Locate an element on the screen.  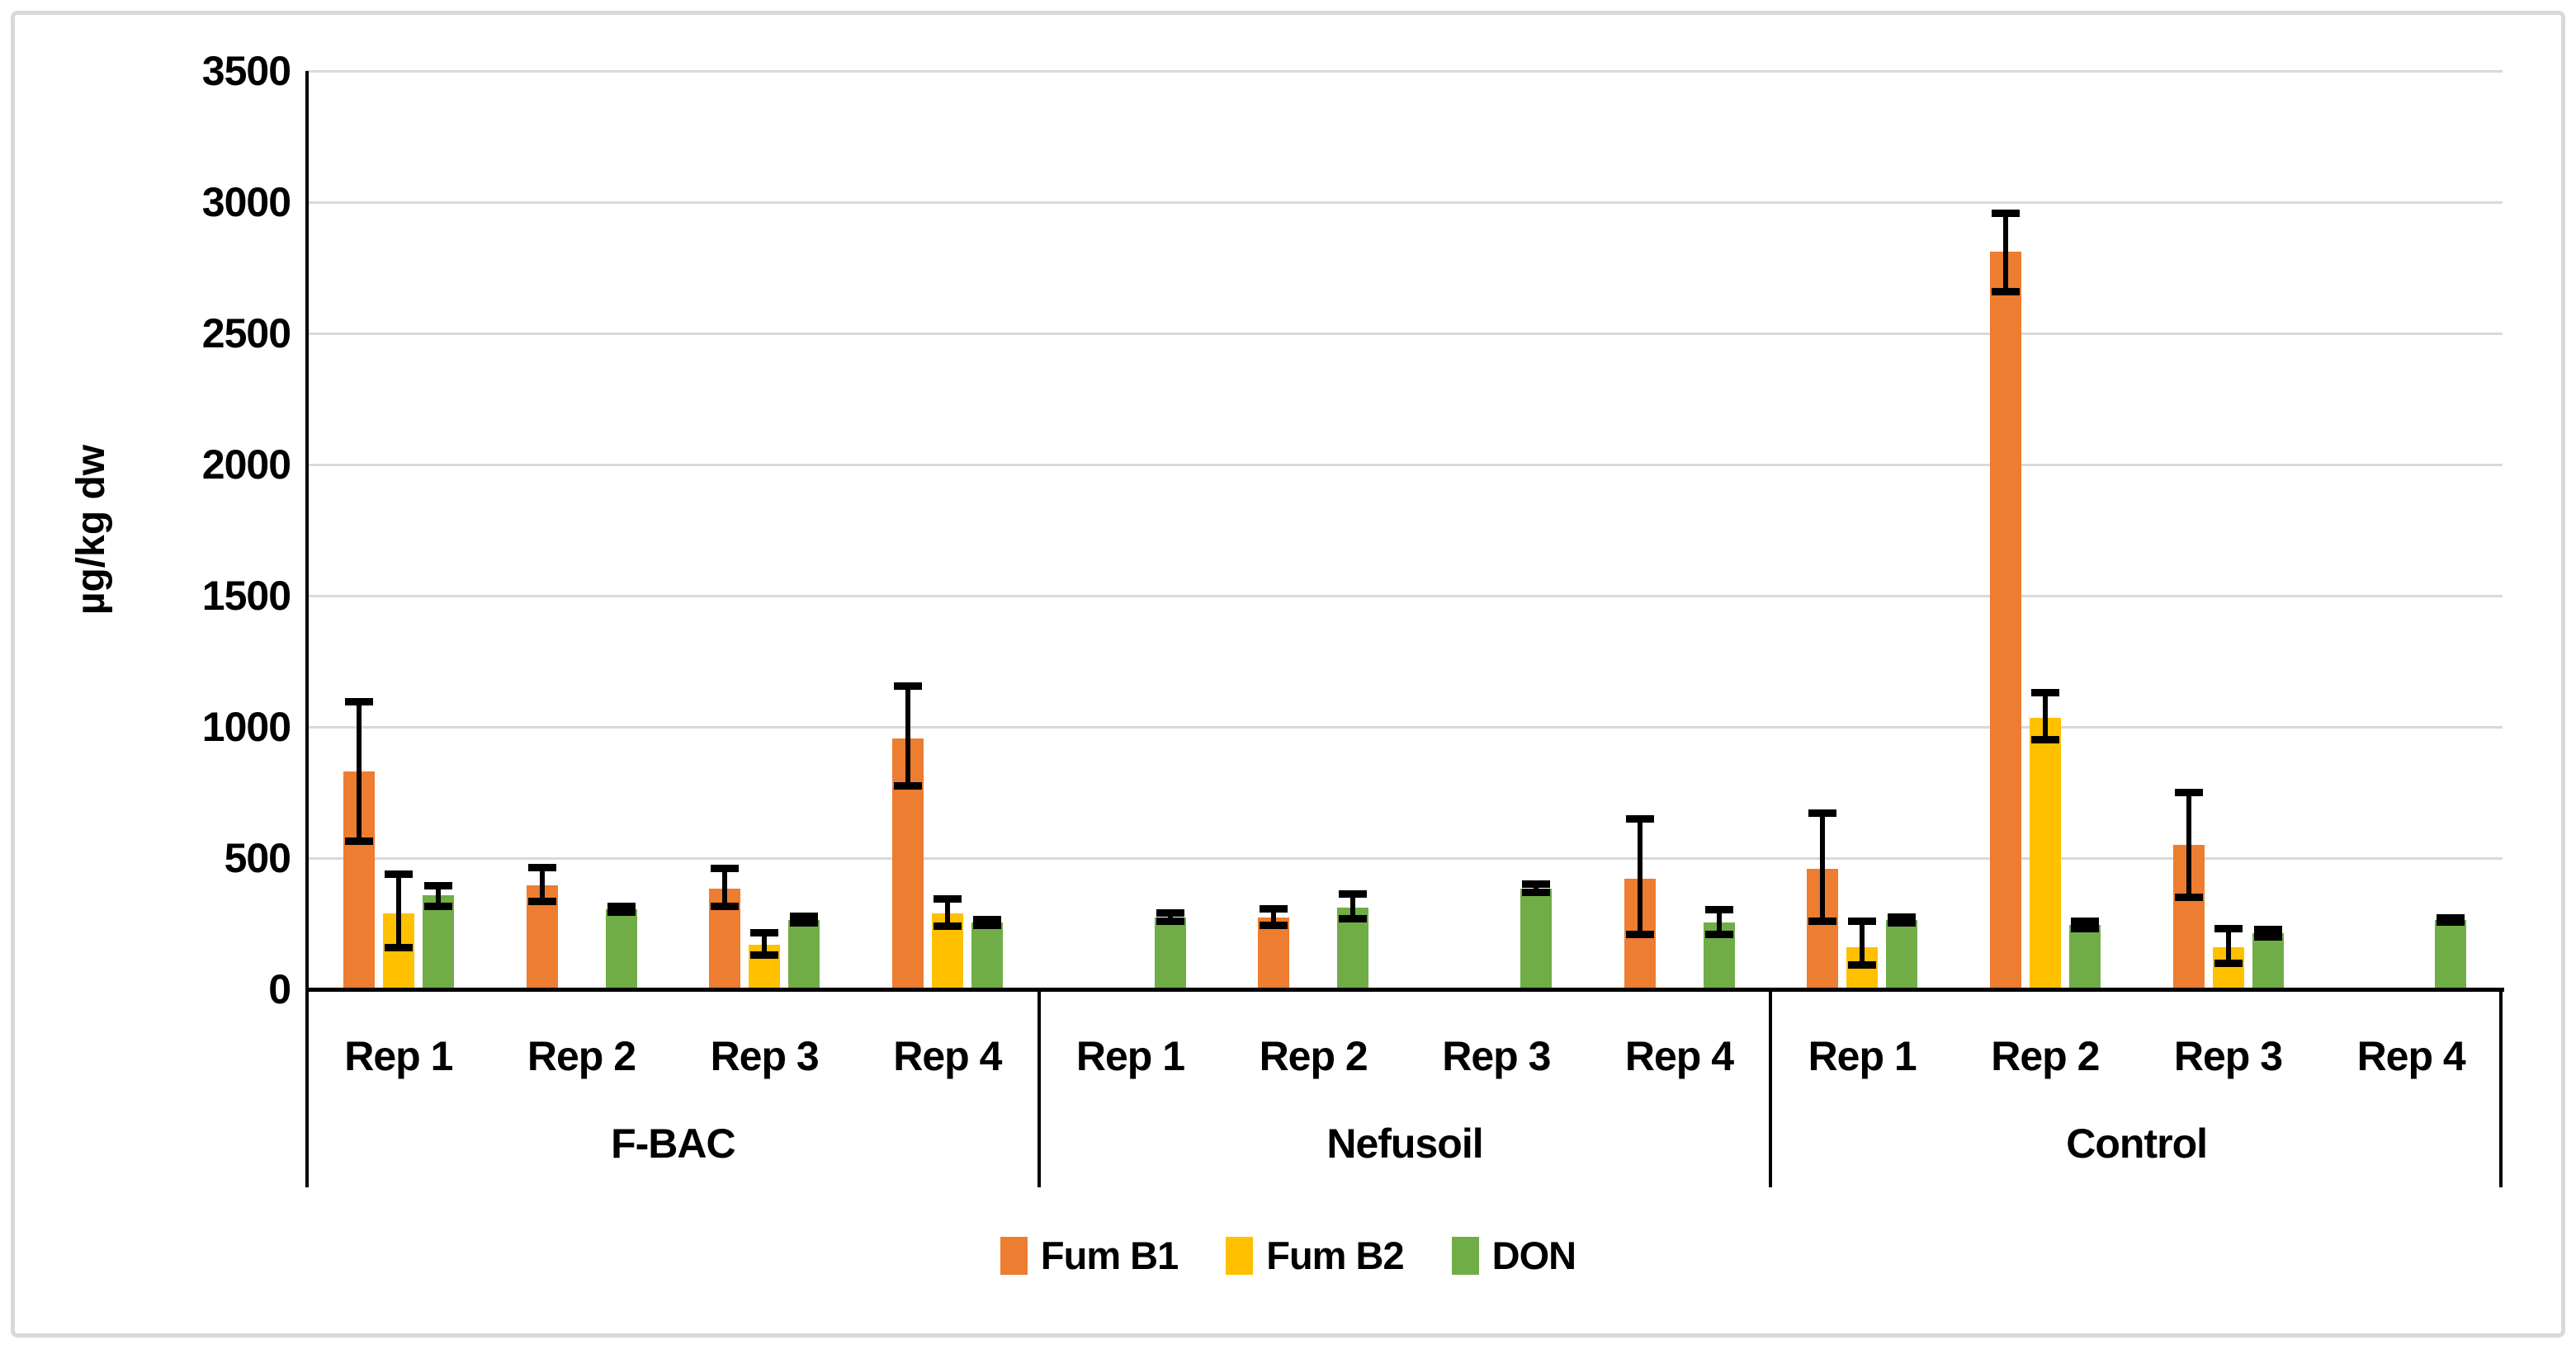
legend-swatch-don is located at coordinates (1465, 1256).